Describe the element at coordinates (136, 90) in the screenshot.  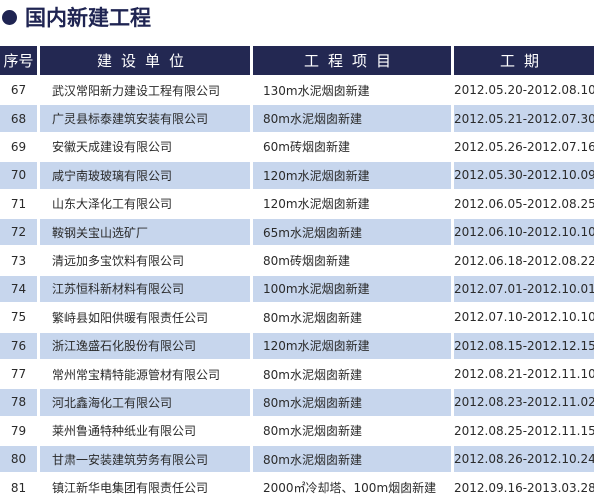
I see `unit-cell: 武汉常阳新力建设工程有限公司` at that location.